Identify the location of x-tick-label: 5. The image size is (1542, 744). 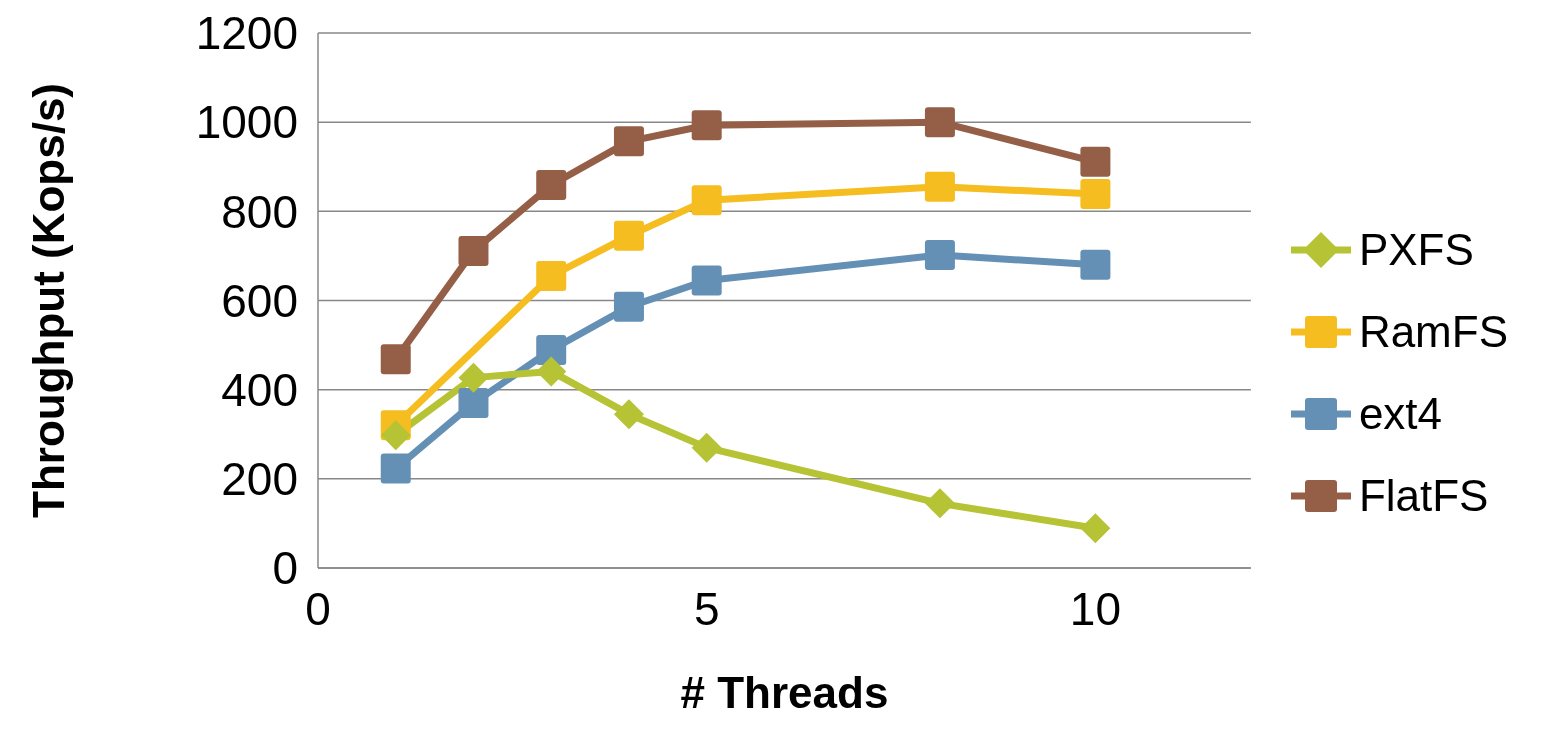
(706, 608).